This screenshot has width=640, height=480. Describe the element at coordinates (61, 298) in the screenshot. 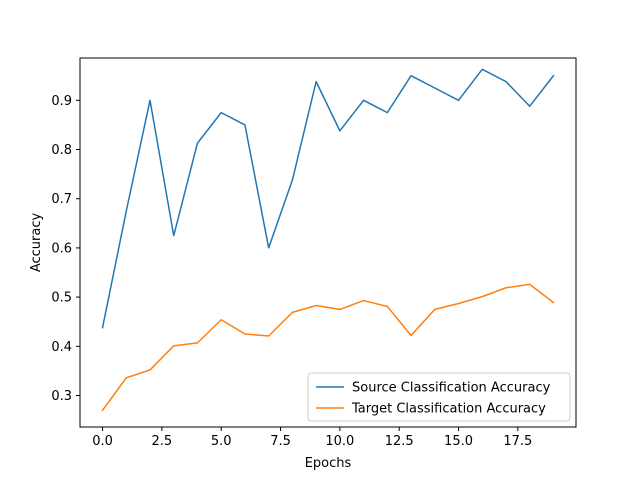

I see `y-tick-label: 0.5` at that location.